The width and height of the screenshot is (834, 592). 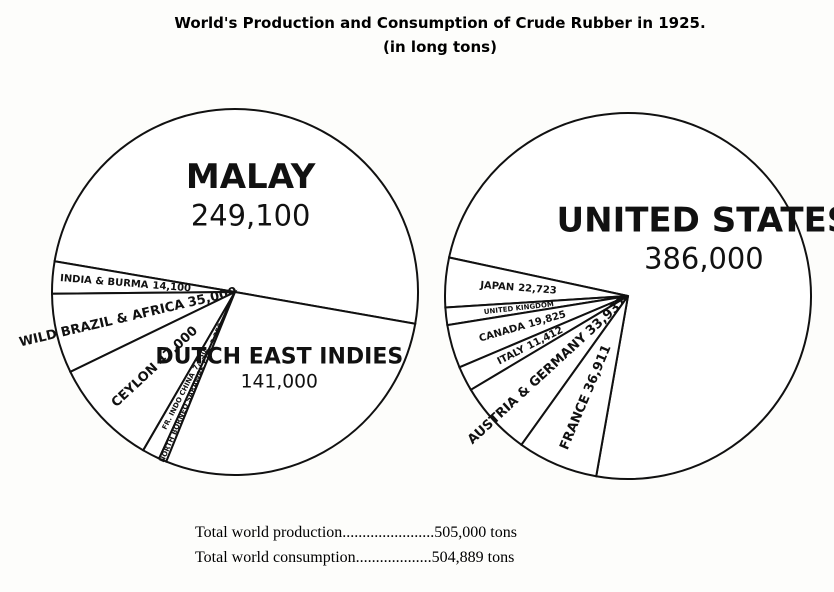 I want to click on slice-label: JAPAN 22,723, so click(x=518, y=288).